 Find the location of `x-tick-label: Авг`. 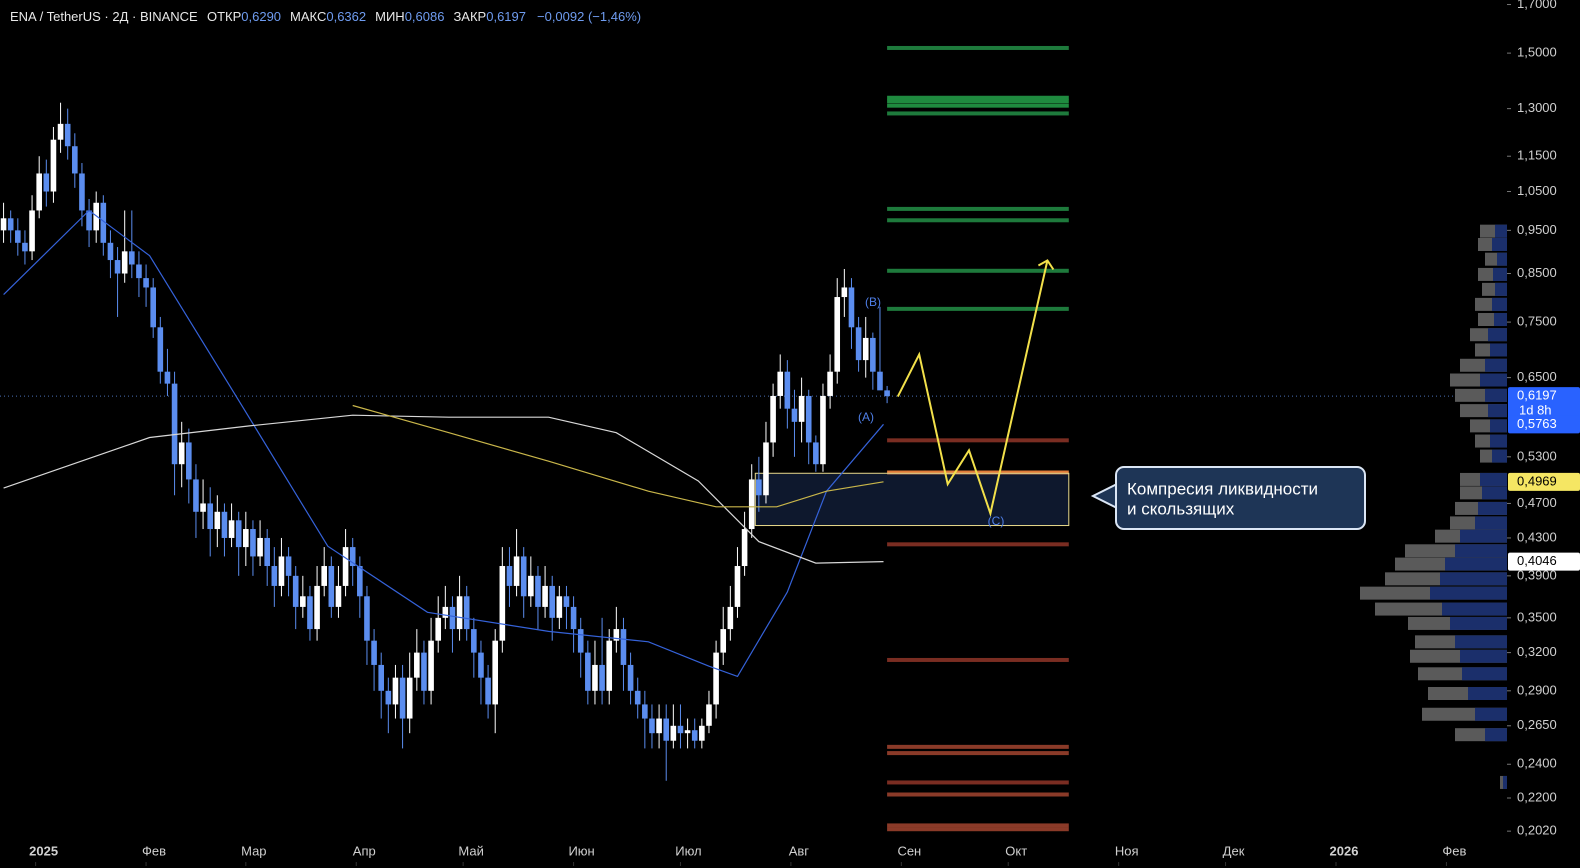

x-tick-label: Авг is located at coordinates (799, 850).